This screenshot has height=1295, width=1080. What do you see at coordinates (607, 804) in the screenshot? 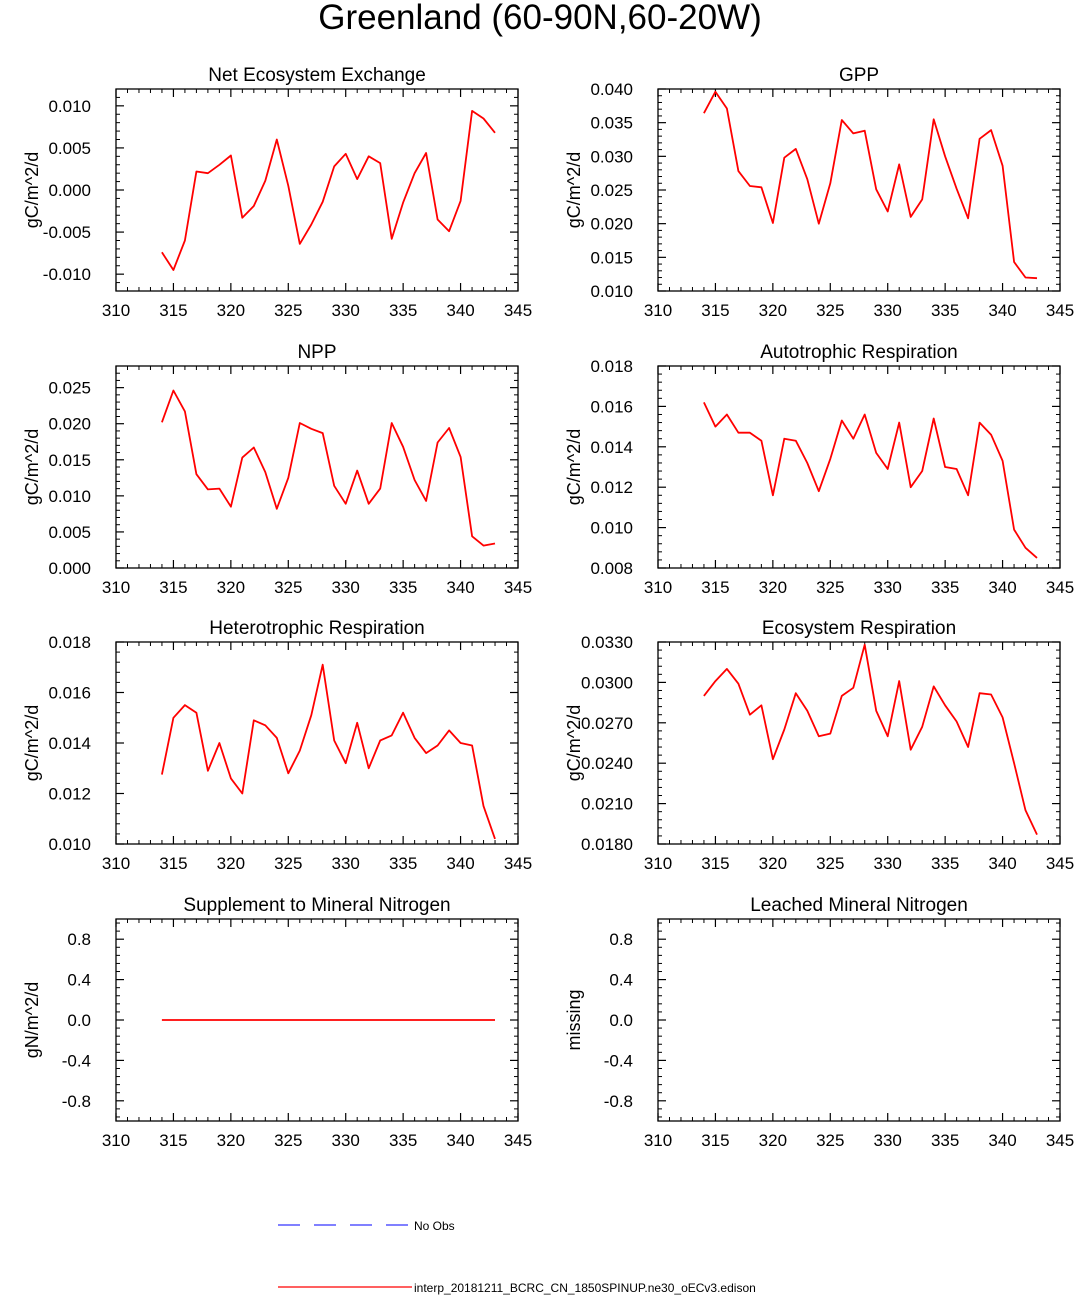
I see `y-tick-label: 0.0210` at bounding box center [607, 804].